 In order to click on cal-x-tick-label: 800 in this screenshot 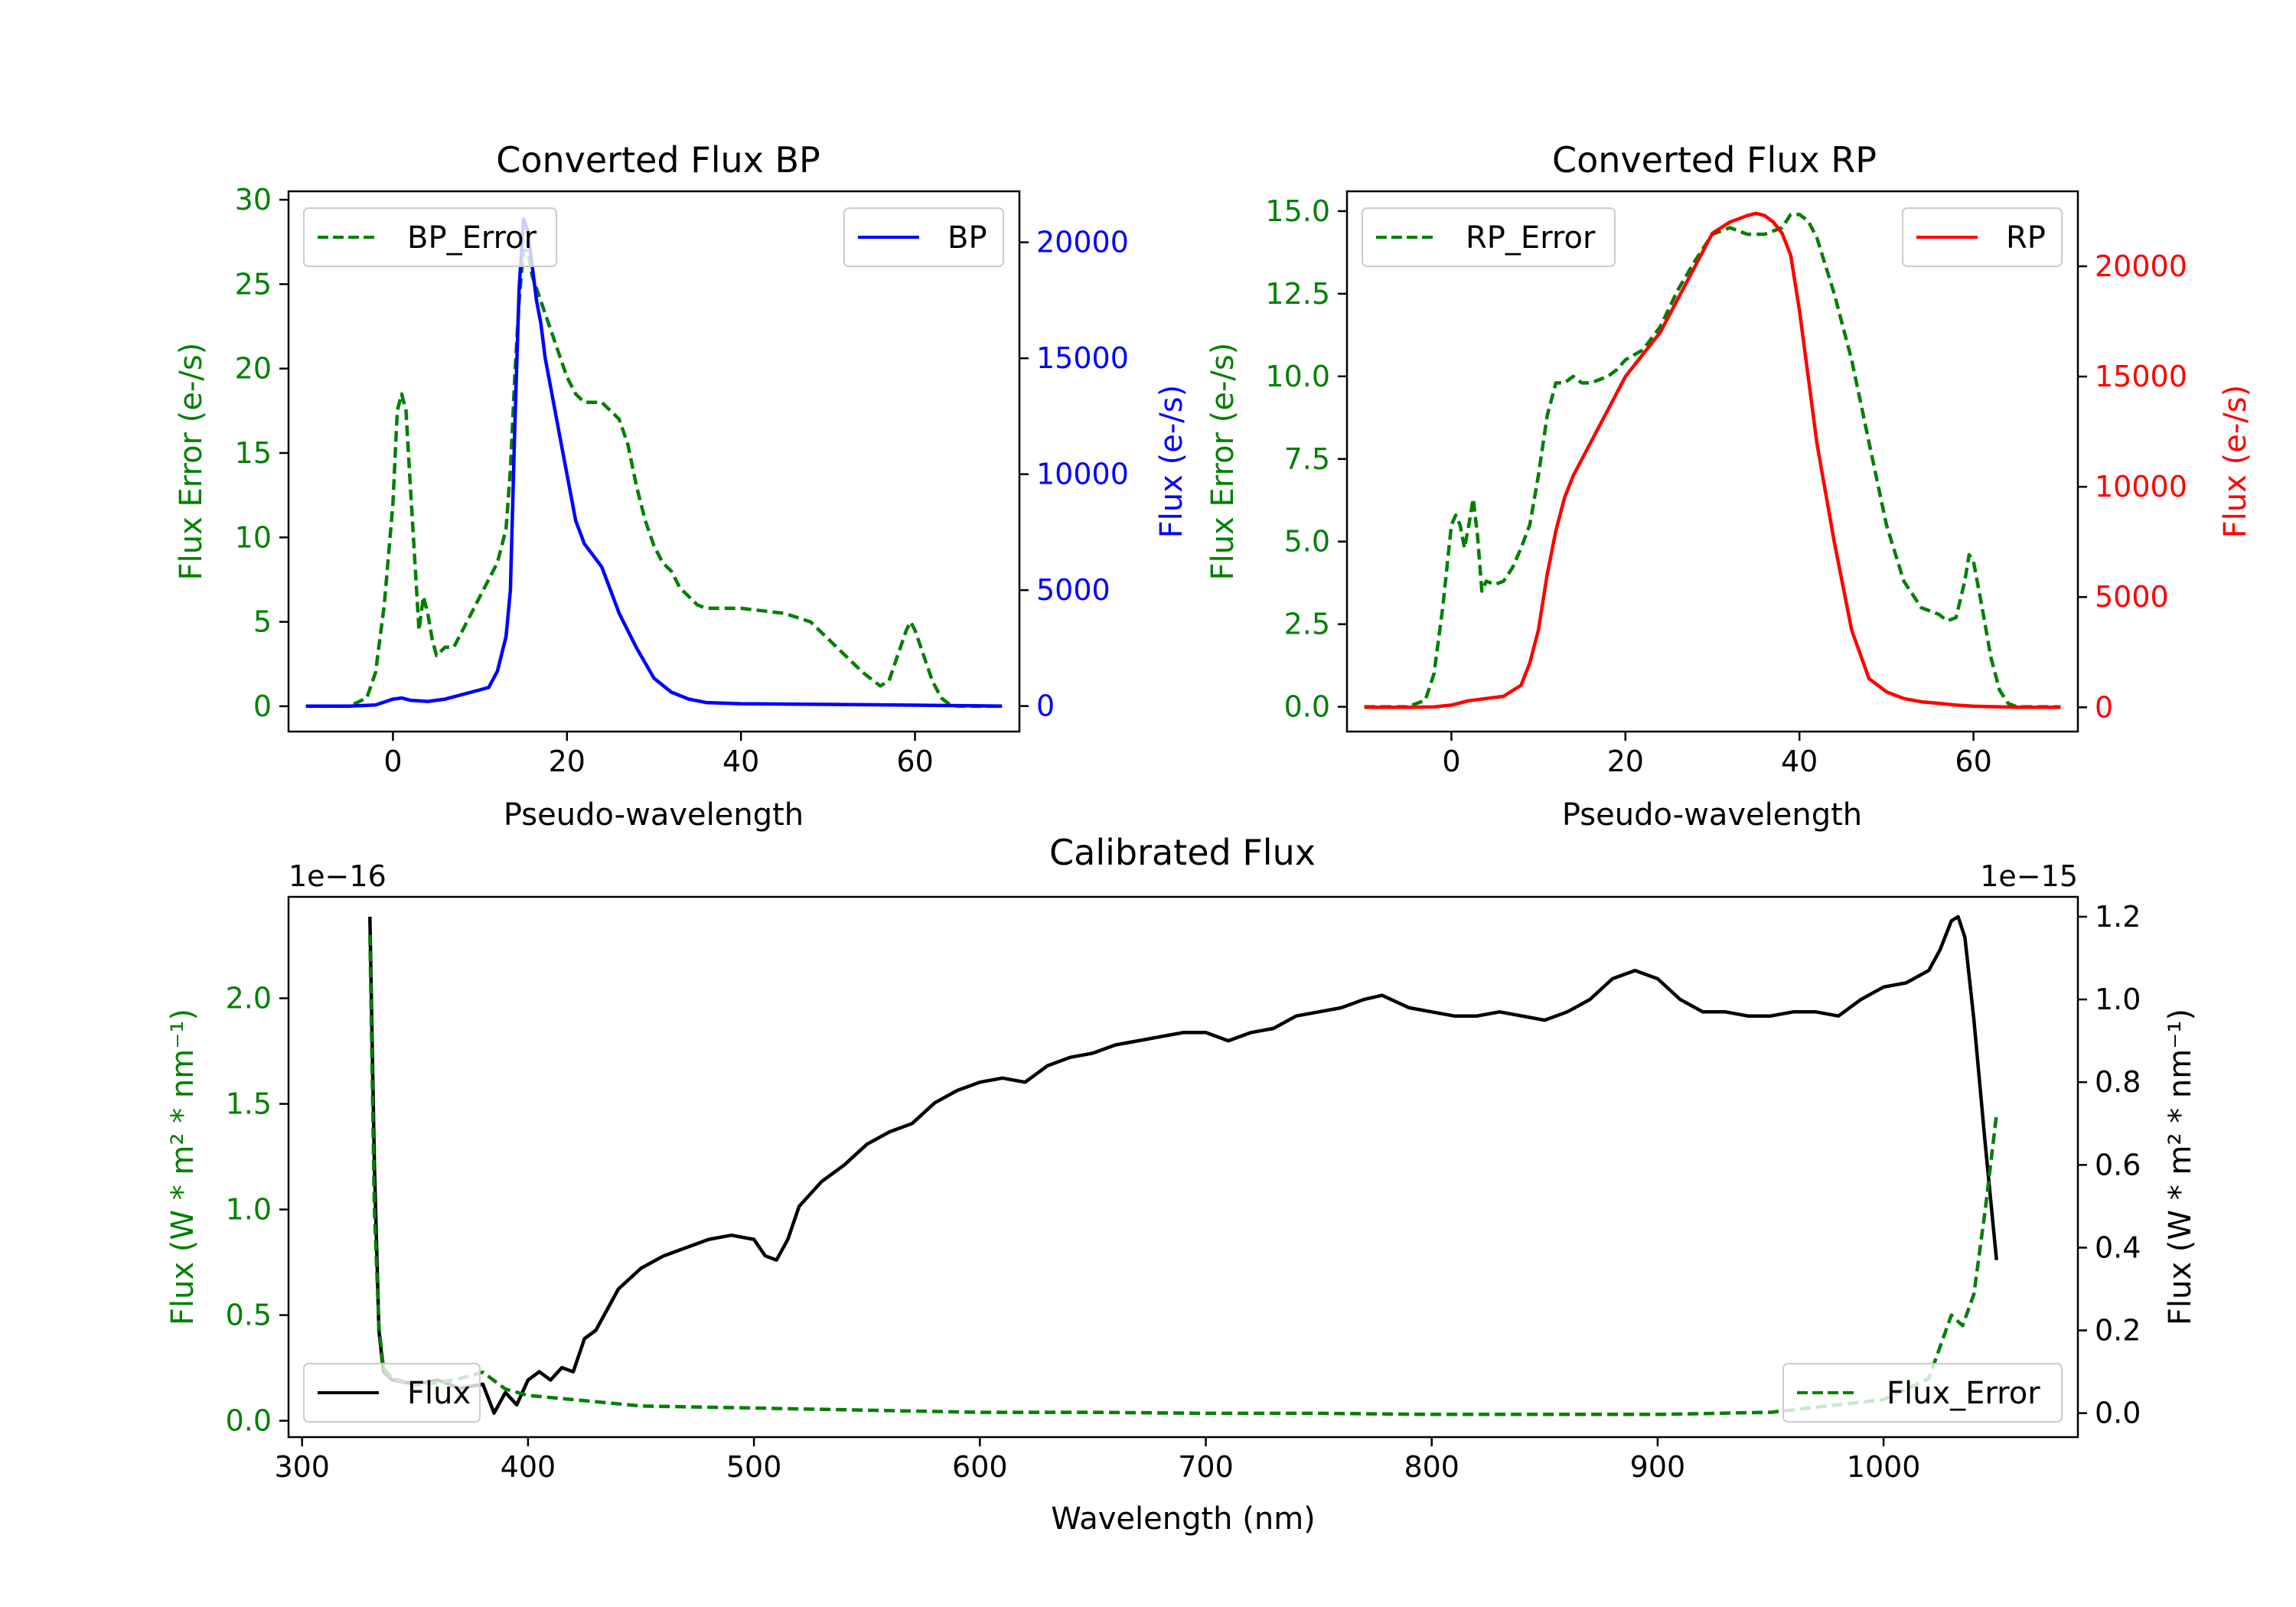, I will do `click(1431, 1467)`.